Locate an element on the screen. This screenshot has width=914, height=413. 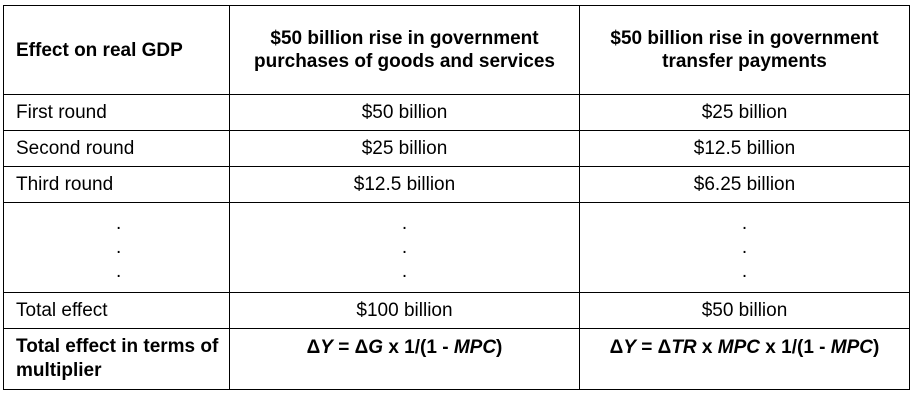
table-row: Second round $25 billion $12.5 billion is located at coordinates (456, 148).